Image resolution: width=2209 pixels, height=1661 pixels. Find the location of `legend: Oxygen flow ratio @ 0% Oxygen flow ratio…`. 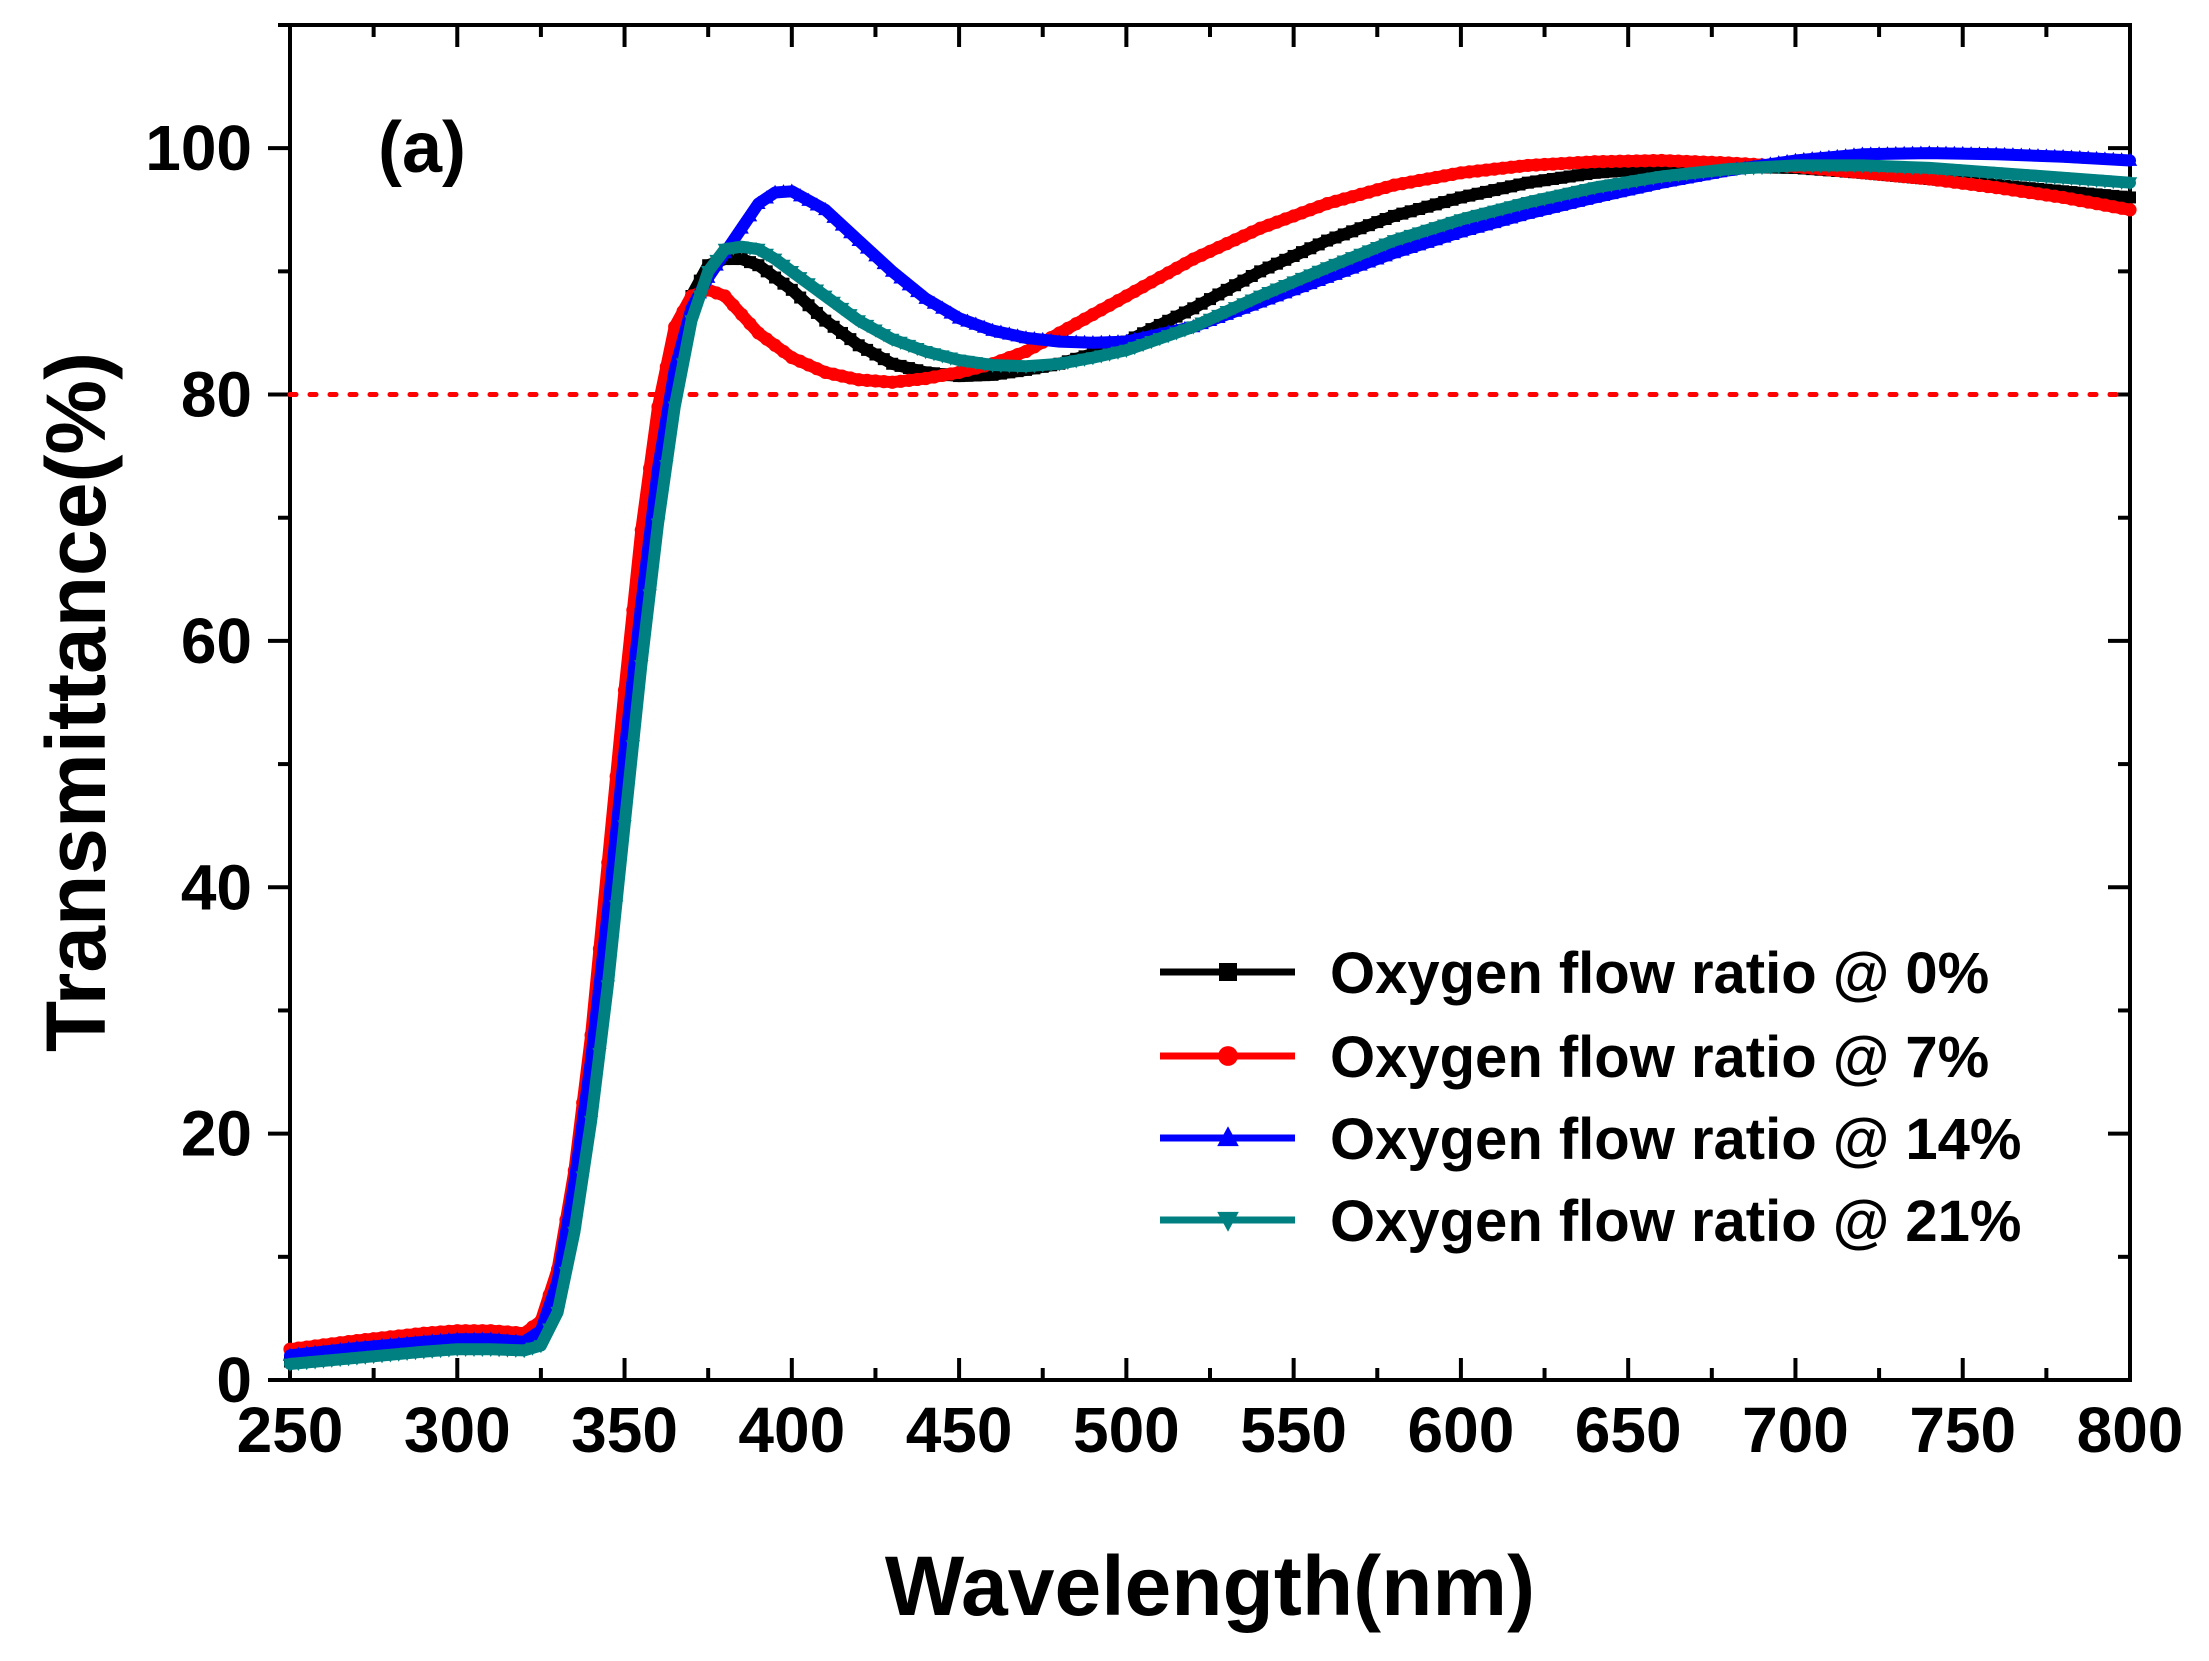

legend: Oxygen flow ratio @ 0% Oxygen flow ratio… is located at coordinates (1591, 1097).